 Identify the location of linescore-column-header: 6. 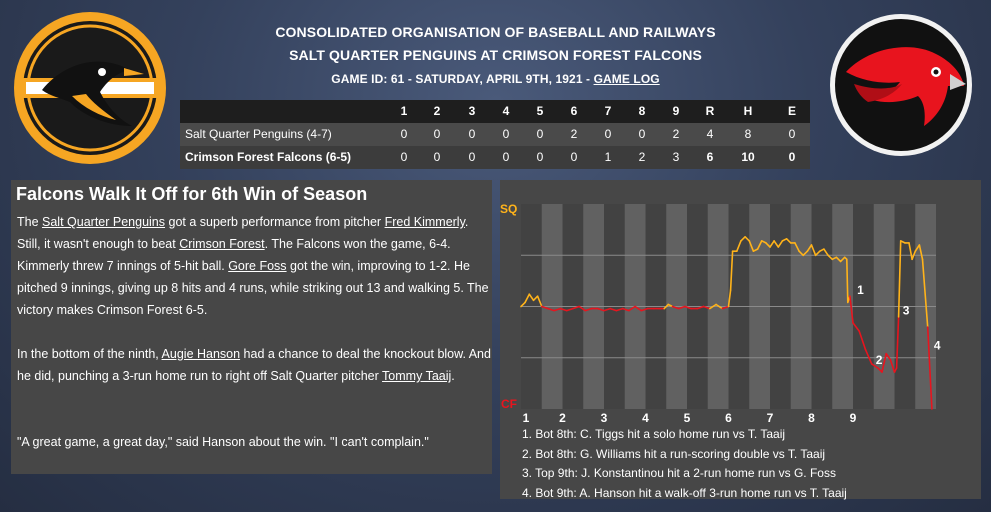
(574, 111).